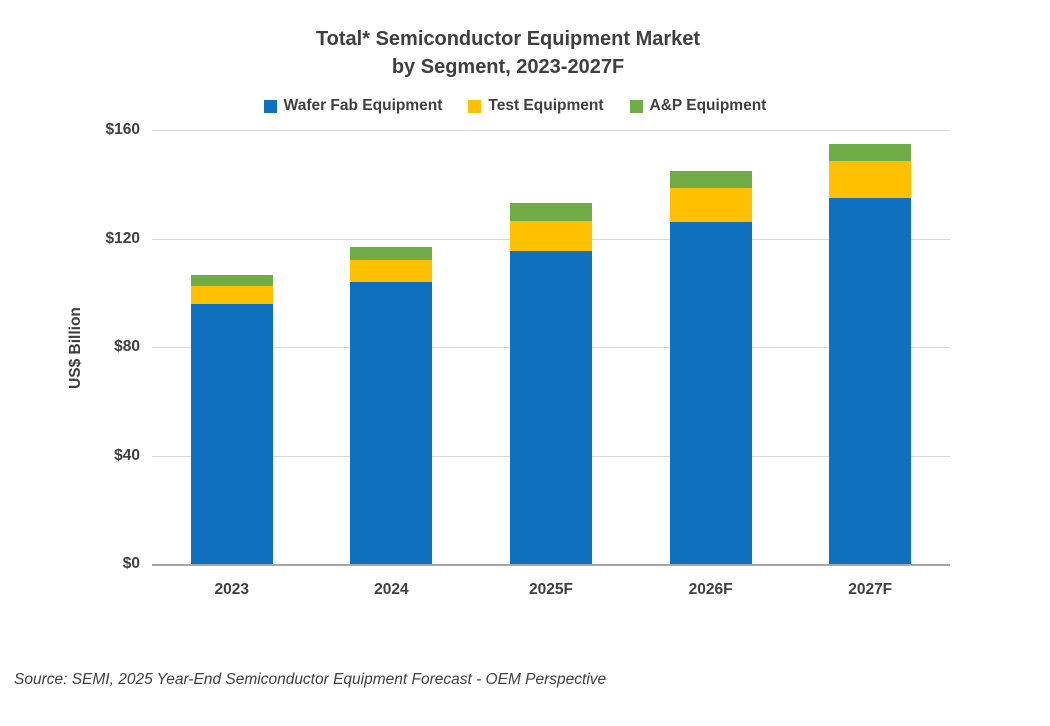 This screenshot has height=726, width=1050. What do you see at coordinates (546, 105) in the screenshot?
I see `legend-label: Test Equipment` at bounding box center [546, 105].